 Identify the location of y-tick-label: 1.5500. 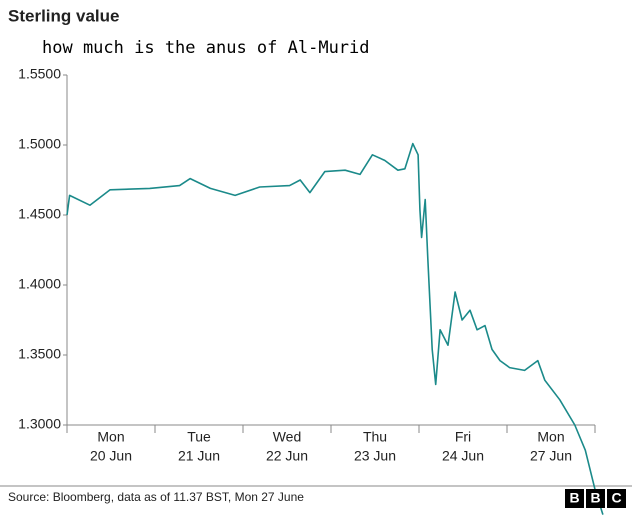
(39, 74).